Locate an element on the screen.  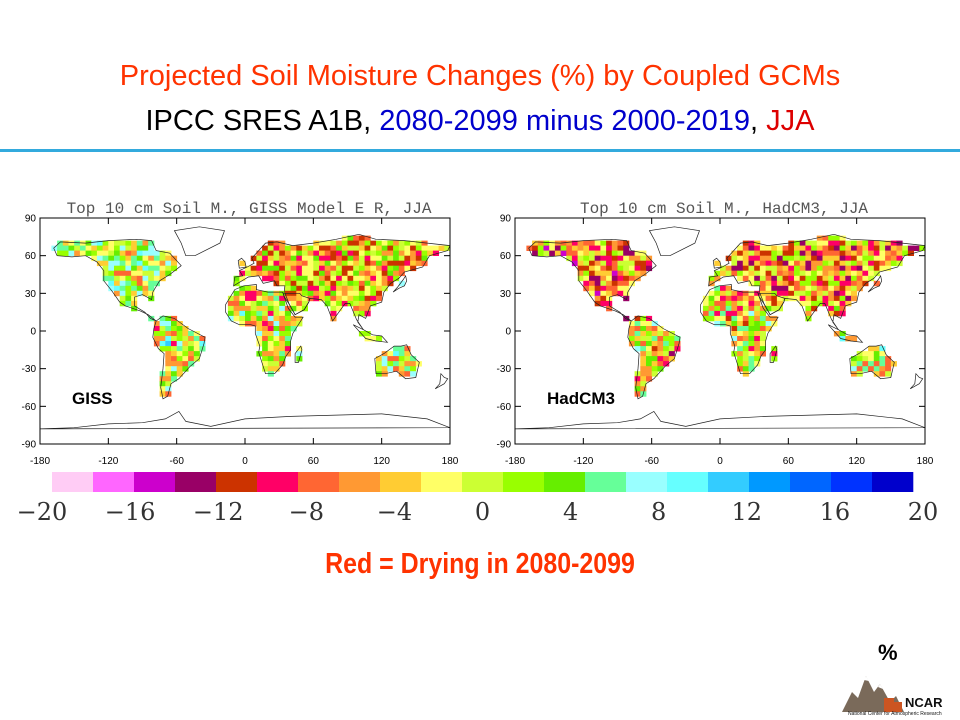
colorbar-tick-label: 12 is located at coordinates (747, 512).